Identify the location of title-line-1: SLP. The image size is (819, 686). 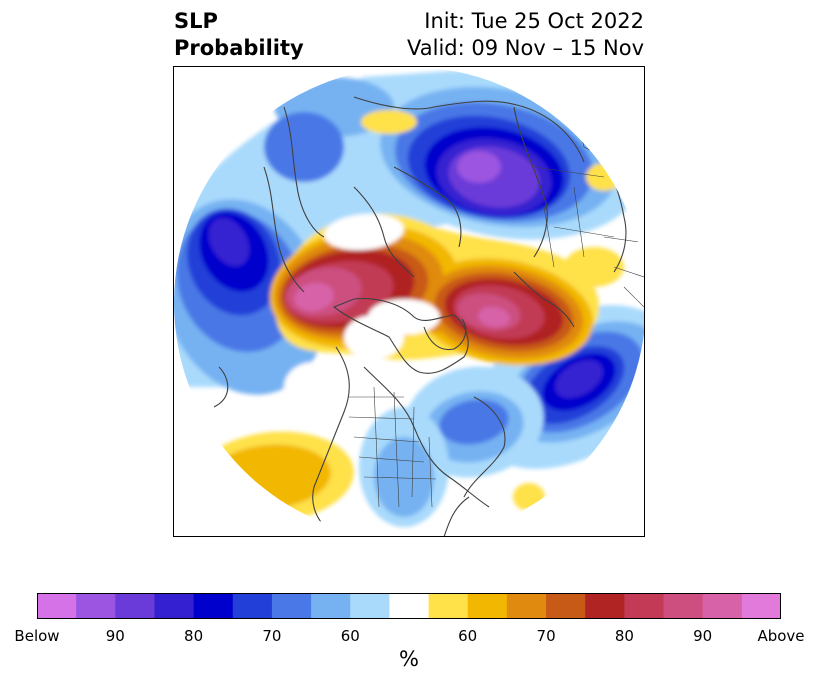
(196, 21).